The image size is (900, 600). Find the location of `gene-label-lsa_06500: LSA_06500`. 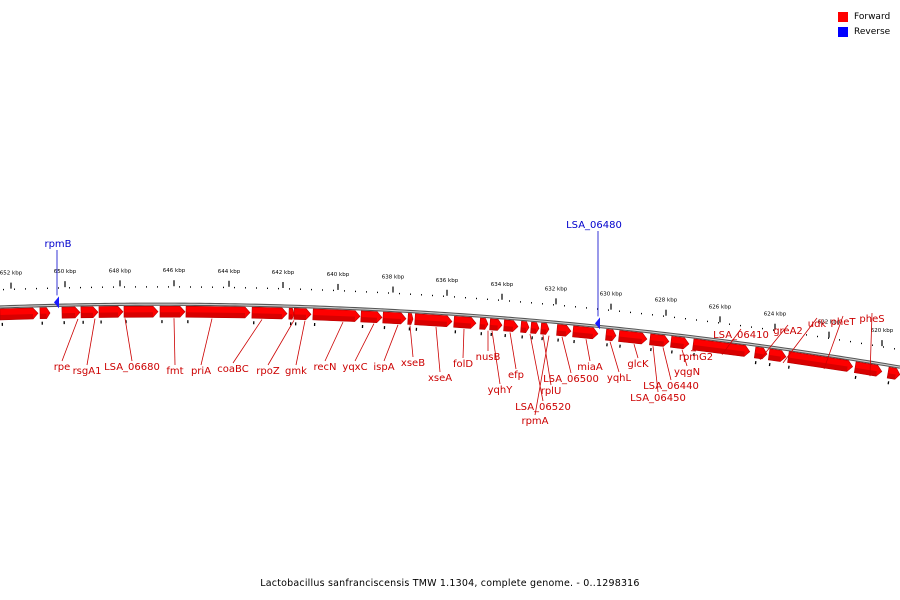

gene-label-lsa_06500: LSA_06500 is located at coordinates (571, 379).